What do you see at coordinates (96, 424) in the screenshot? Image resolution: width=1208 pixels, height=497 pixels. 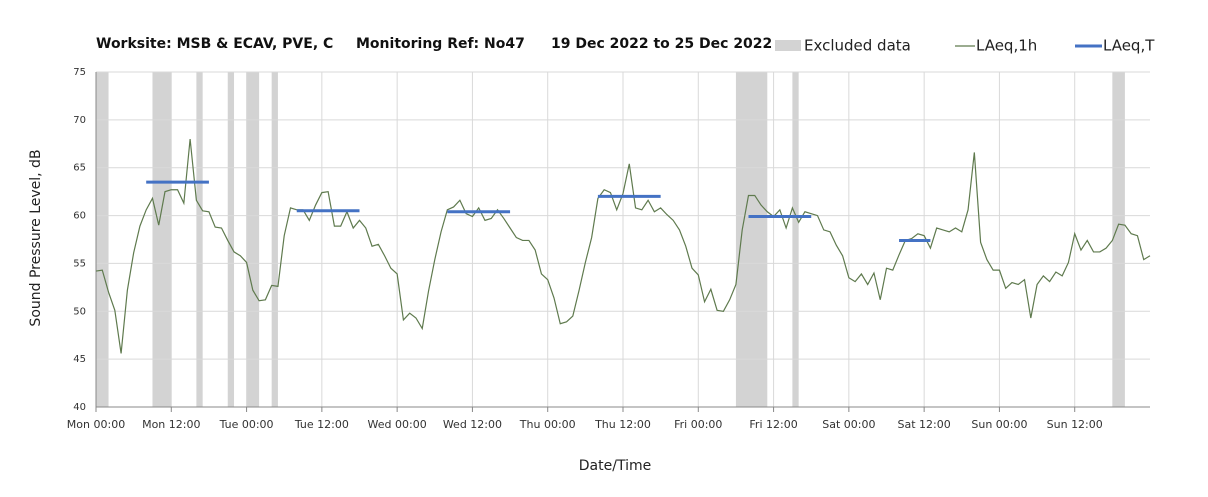 I see `x-tick-label: Mon 00:00` at bounding box center [96, 424].